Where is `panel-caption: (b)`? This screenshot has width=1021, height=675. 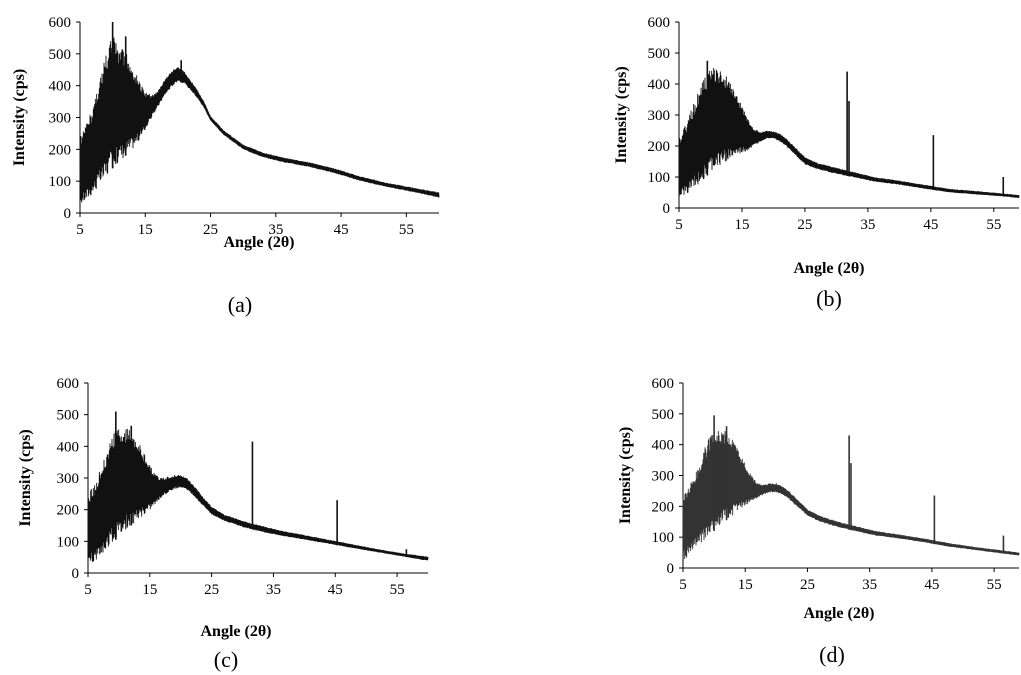
panel-caption: (b) is located at coordinates (829, 298).